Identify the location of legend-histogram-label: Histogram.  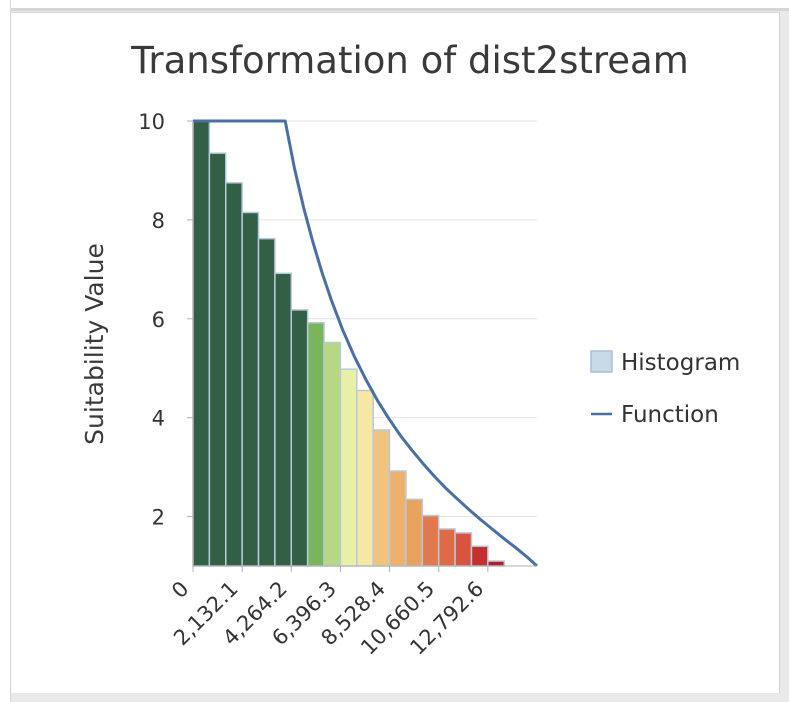
(680, 363).